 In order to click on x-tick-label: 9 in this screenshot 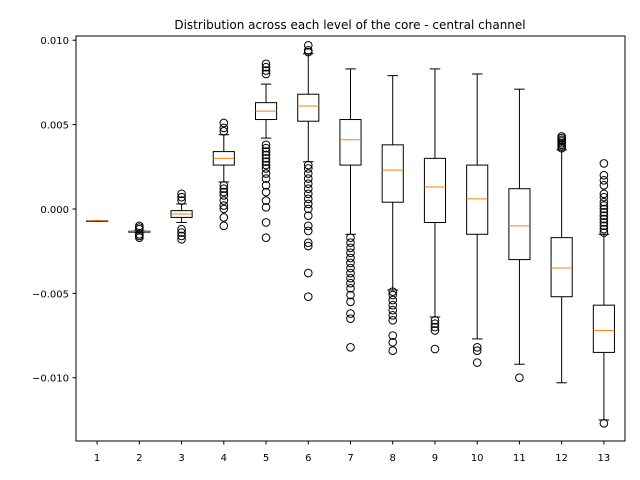, I will do `click(435, 458)`.